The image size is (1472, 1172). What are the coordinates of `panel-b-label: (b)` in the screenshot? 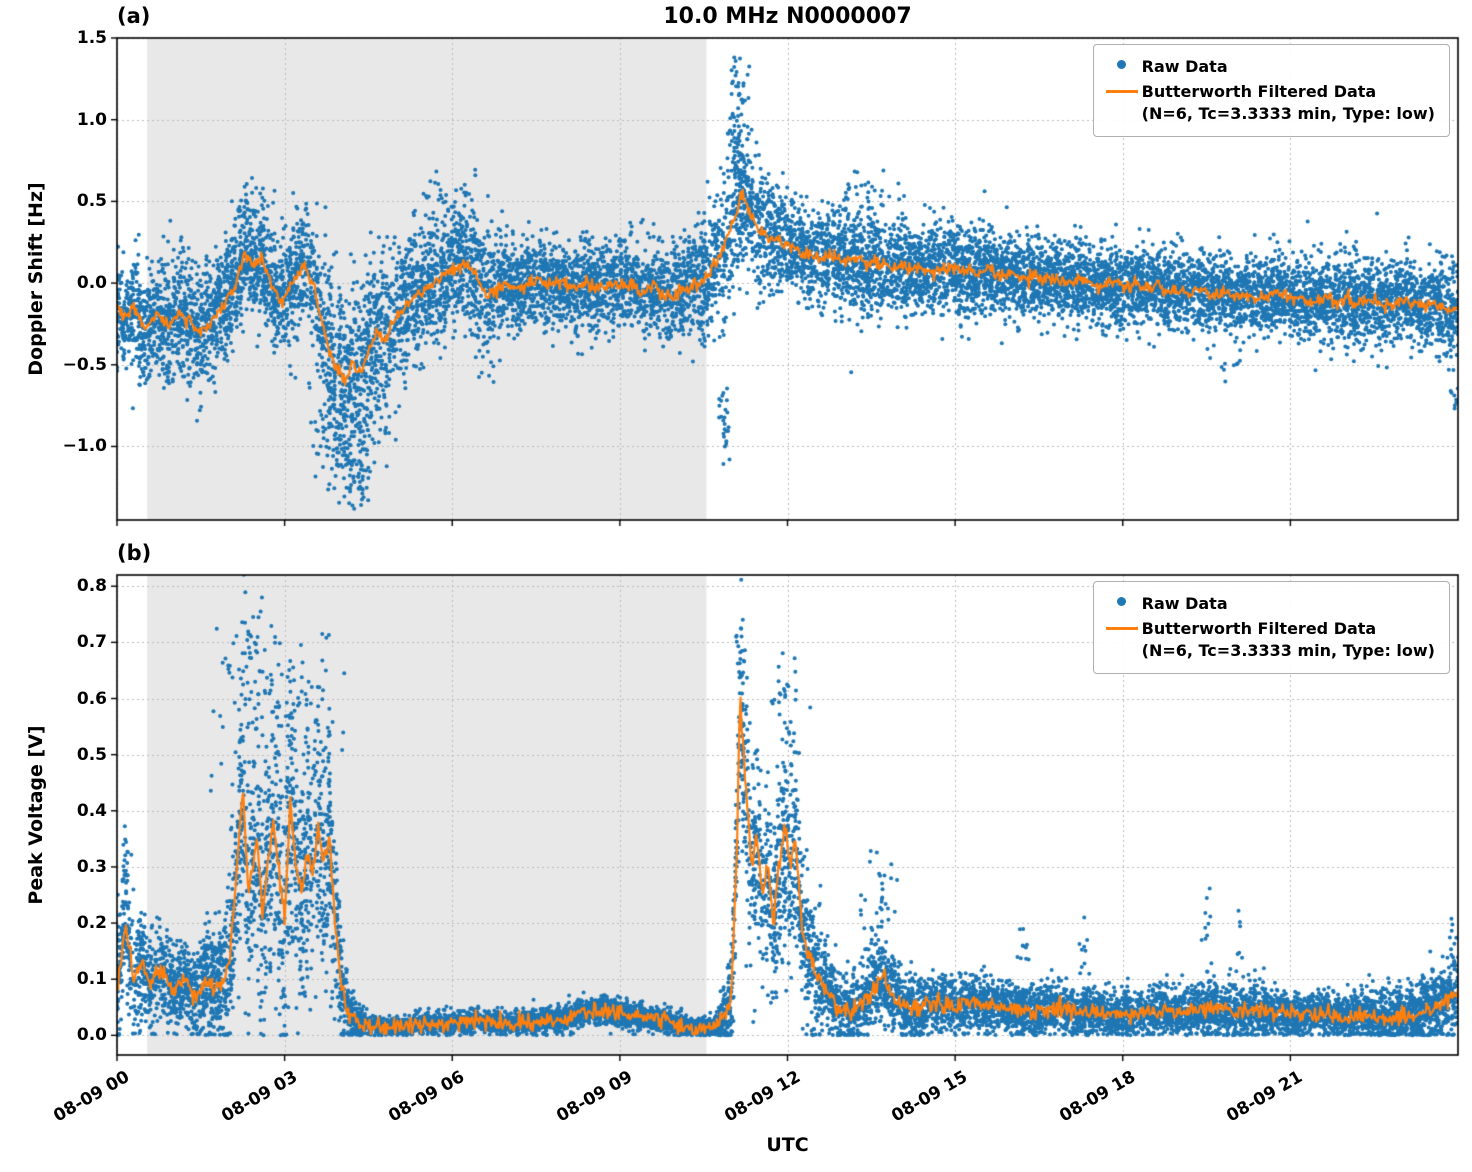 It's located at (134, 553).